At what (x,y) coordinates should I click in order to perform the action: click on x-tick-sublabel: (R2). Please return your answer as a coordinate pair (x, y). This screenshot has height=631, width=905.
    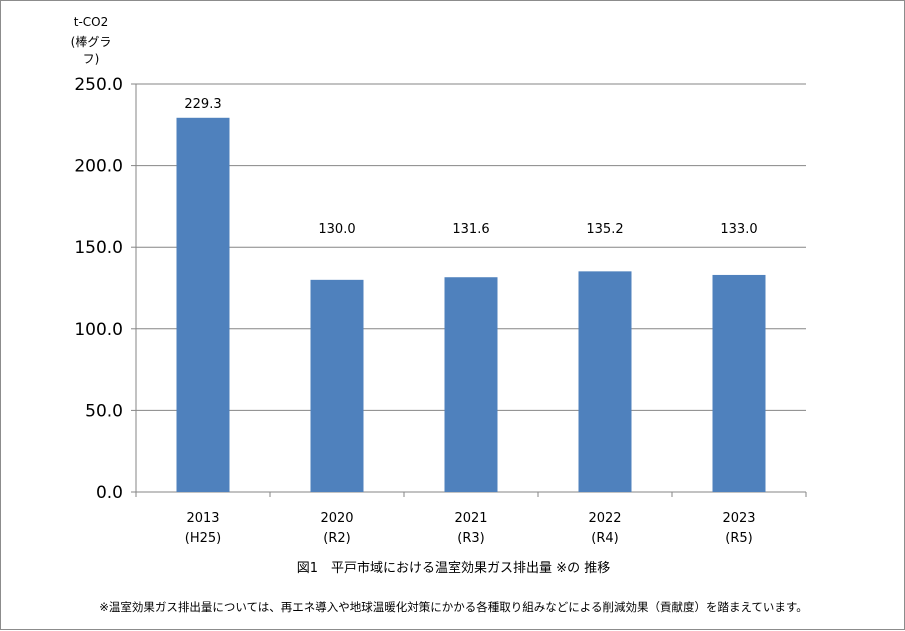
    Looking at the image, I should click on (336, 538).